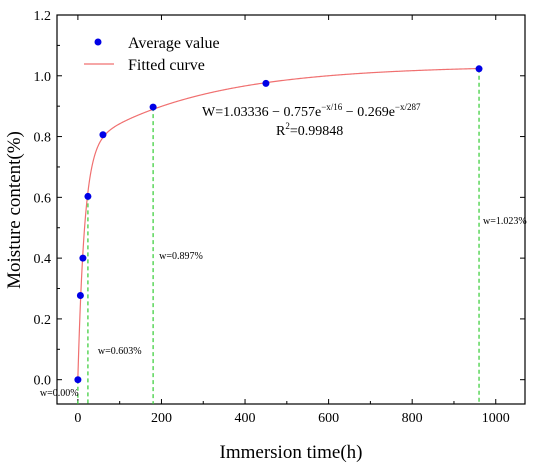 This screenshot has width=550, height=469. I want to click on x-tick-label: 0, so click(77, 418).